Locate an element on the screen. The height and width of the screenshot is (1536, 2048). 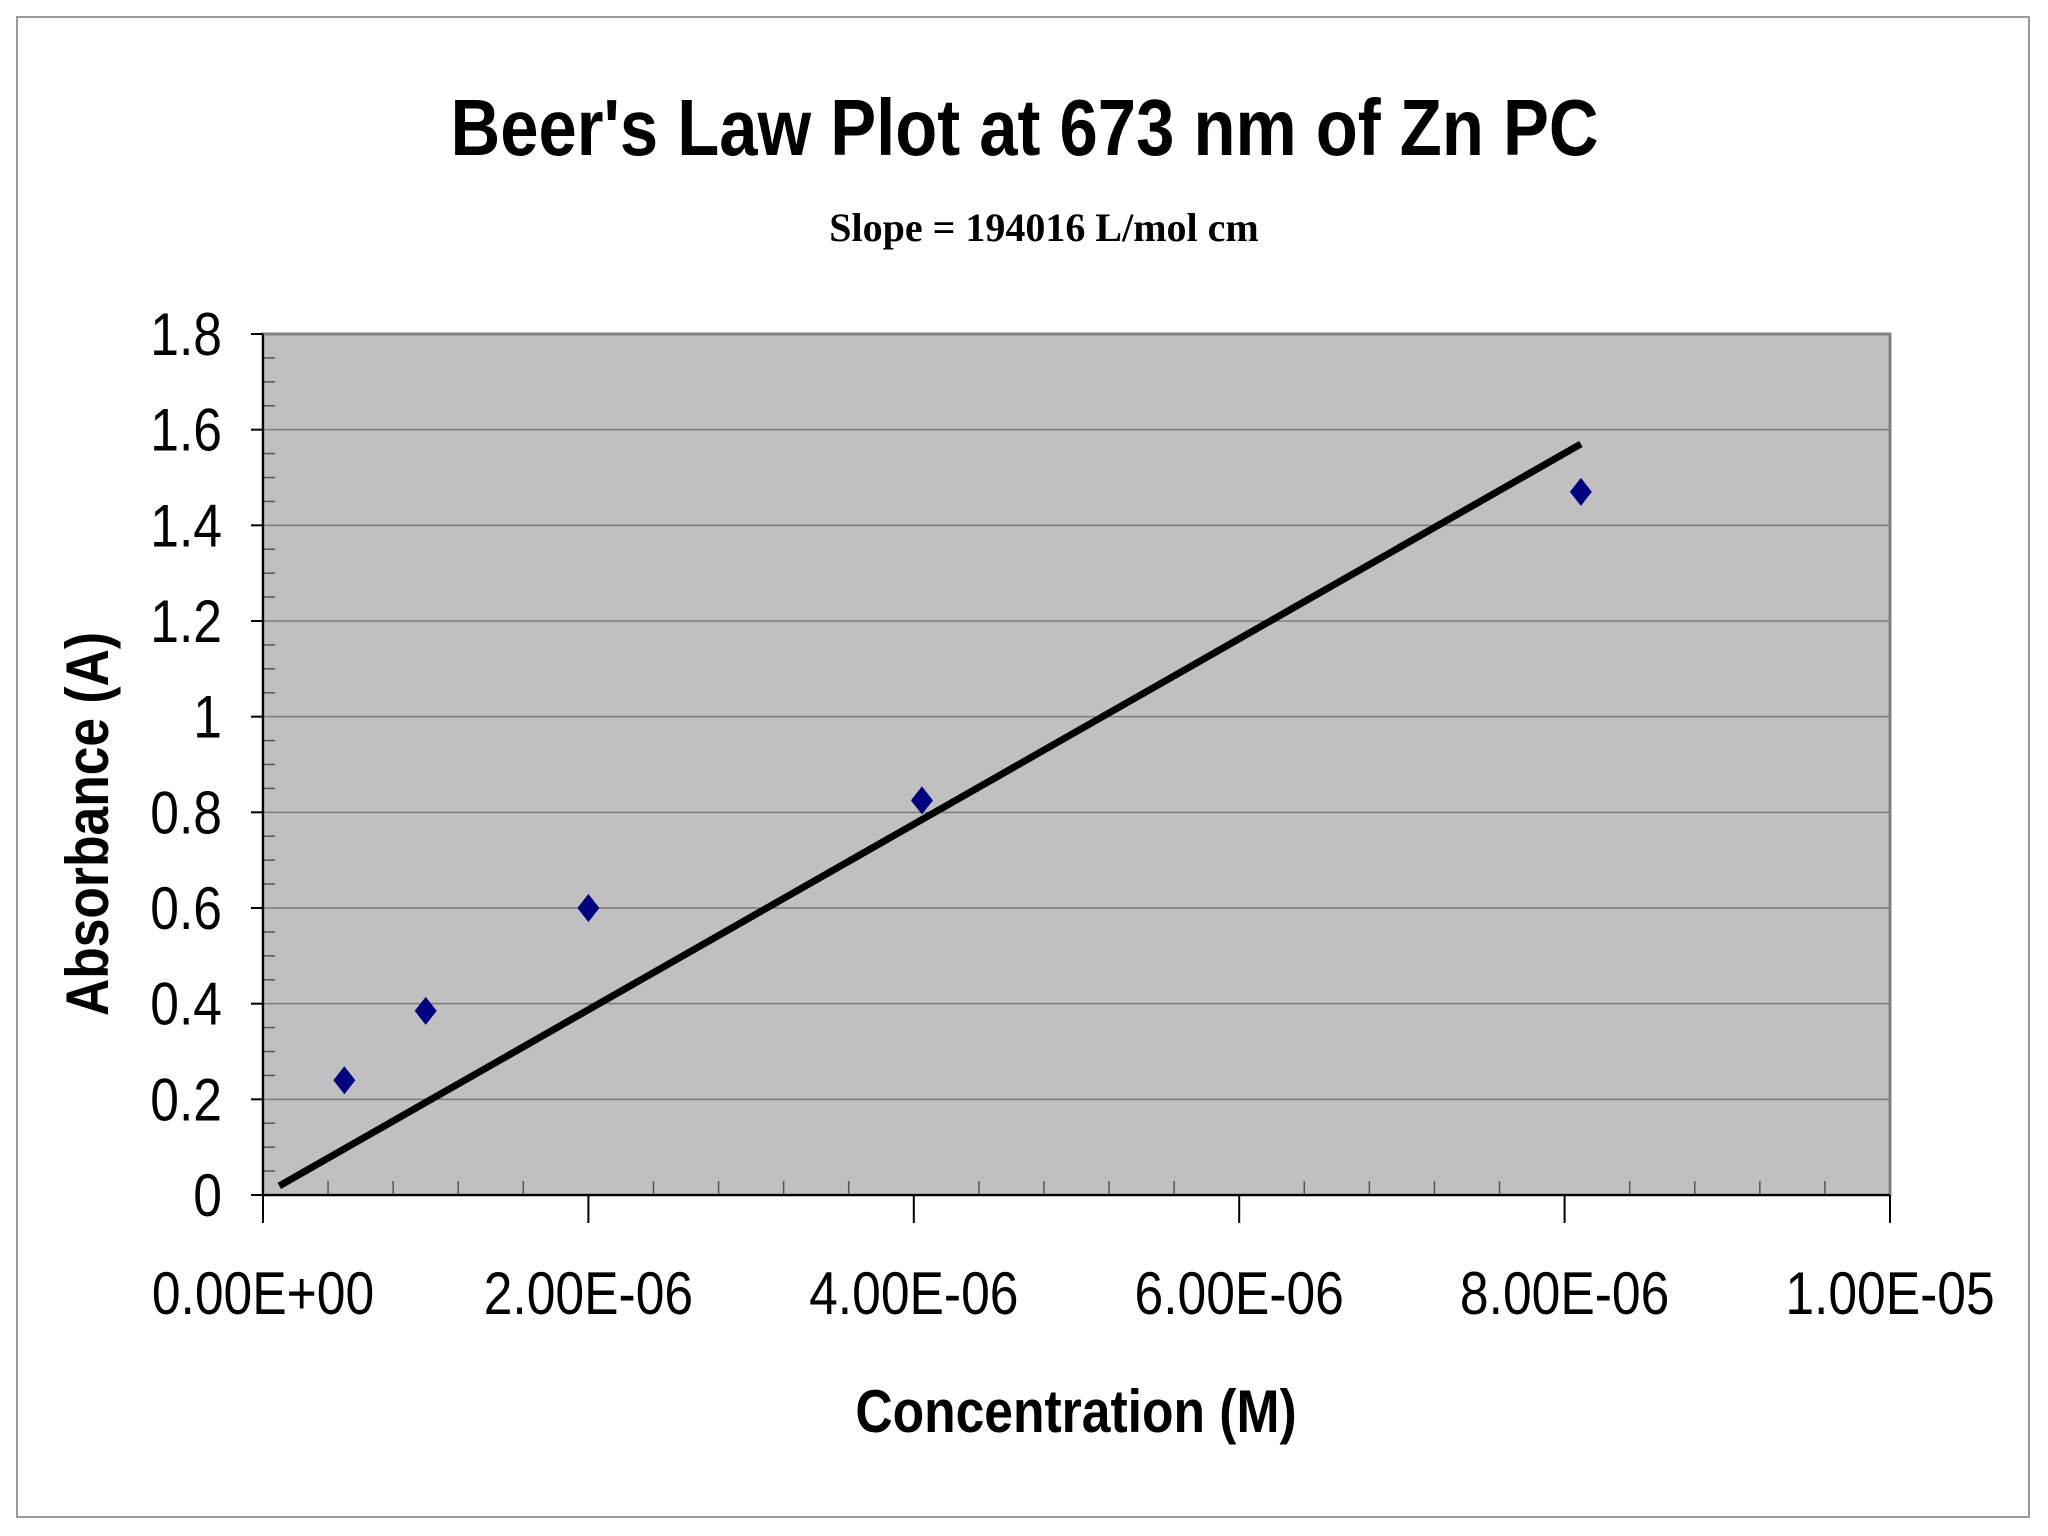
y-tick-label: 0 is located at coordinates (207, 1195).